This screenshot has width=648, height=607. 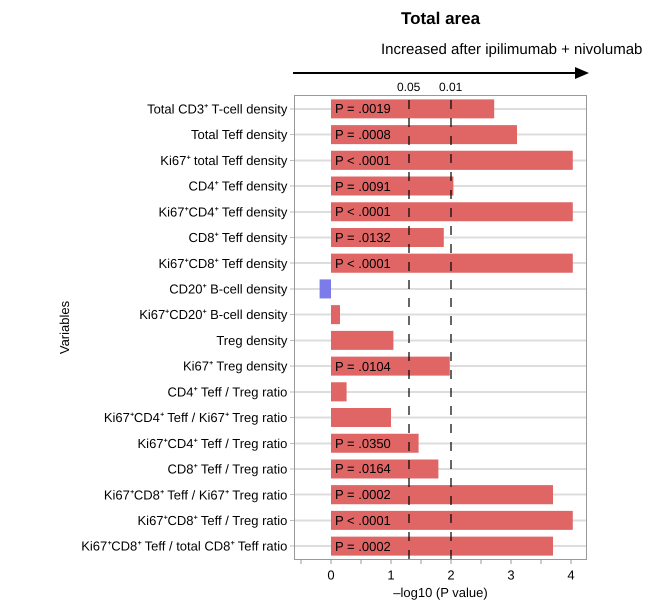 I want to click on annotation: P = .0104, so click(x=363, y=366).